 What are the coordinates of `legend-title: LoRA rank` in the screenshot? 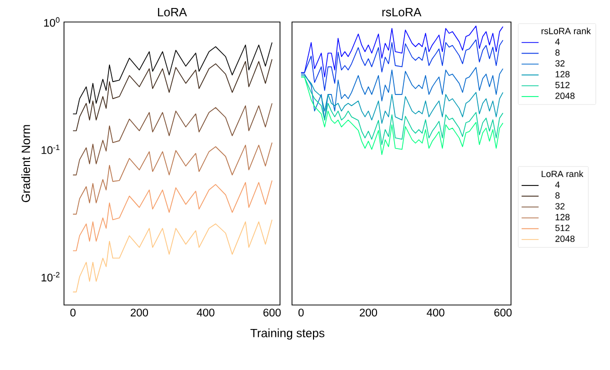 It's located at (563, 174).